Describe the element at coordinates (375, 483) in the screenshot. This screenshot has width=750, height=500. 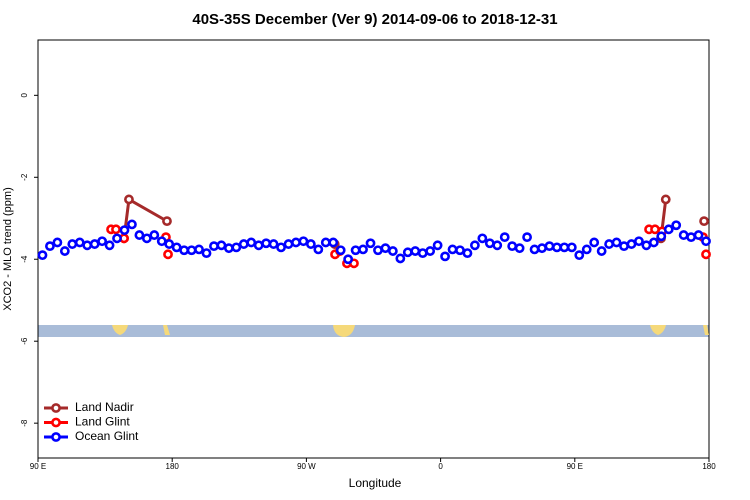
I see `x-axis-label: Longitude` at that location.